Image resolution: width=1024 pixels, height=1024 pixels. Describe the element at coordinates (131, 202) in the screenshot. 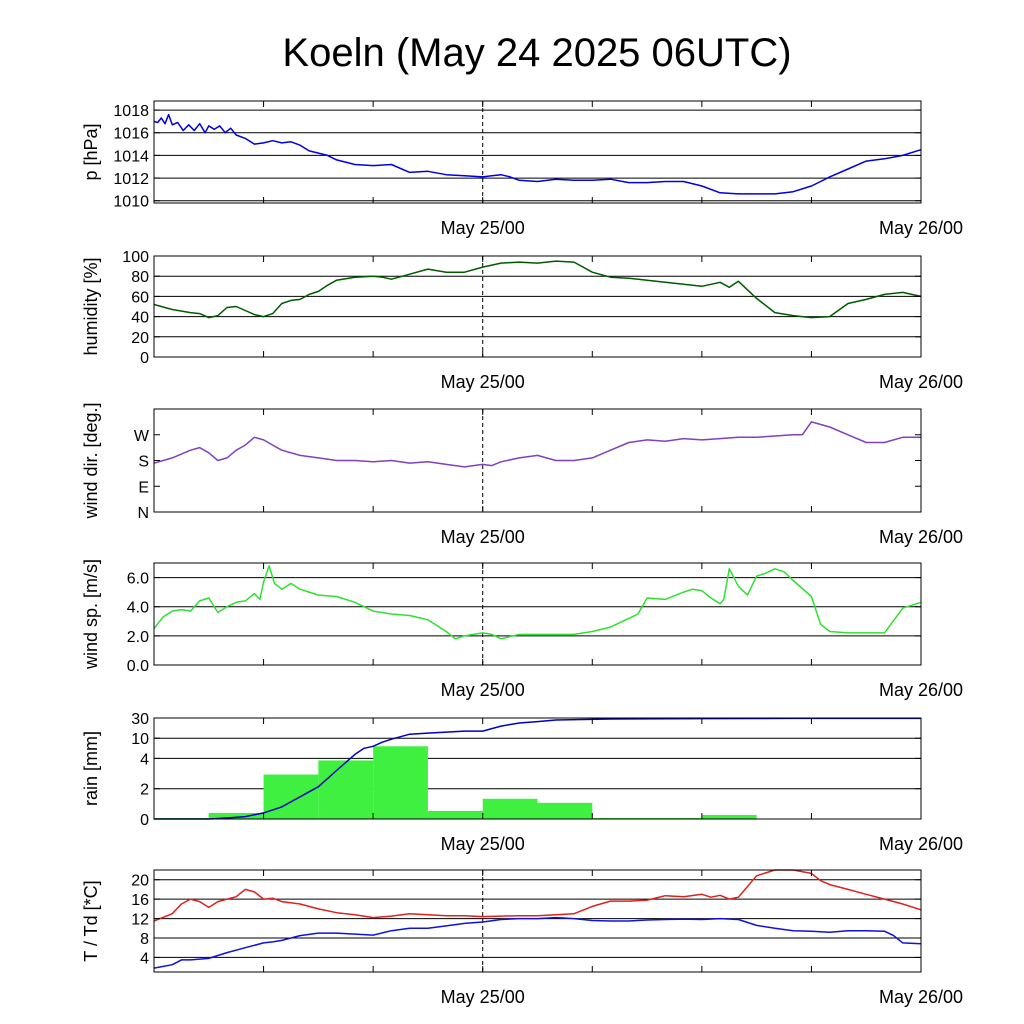

I see `y-tick-label: 1010` at that location.